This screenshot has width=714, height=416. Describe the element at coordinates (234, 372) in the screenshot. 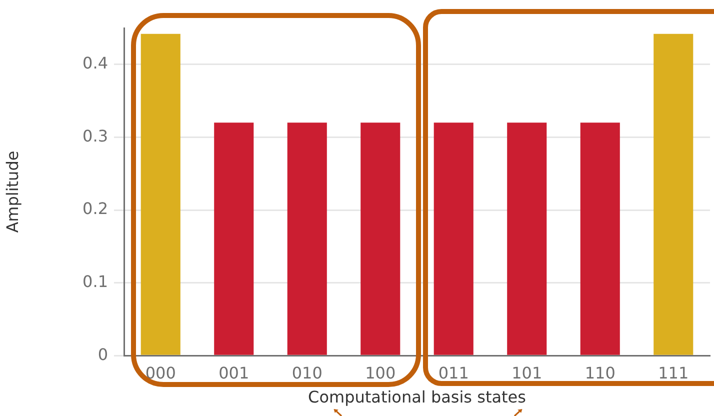

I see `x-tick-label: 001` at that location.